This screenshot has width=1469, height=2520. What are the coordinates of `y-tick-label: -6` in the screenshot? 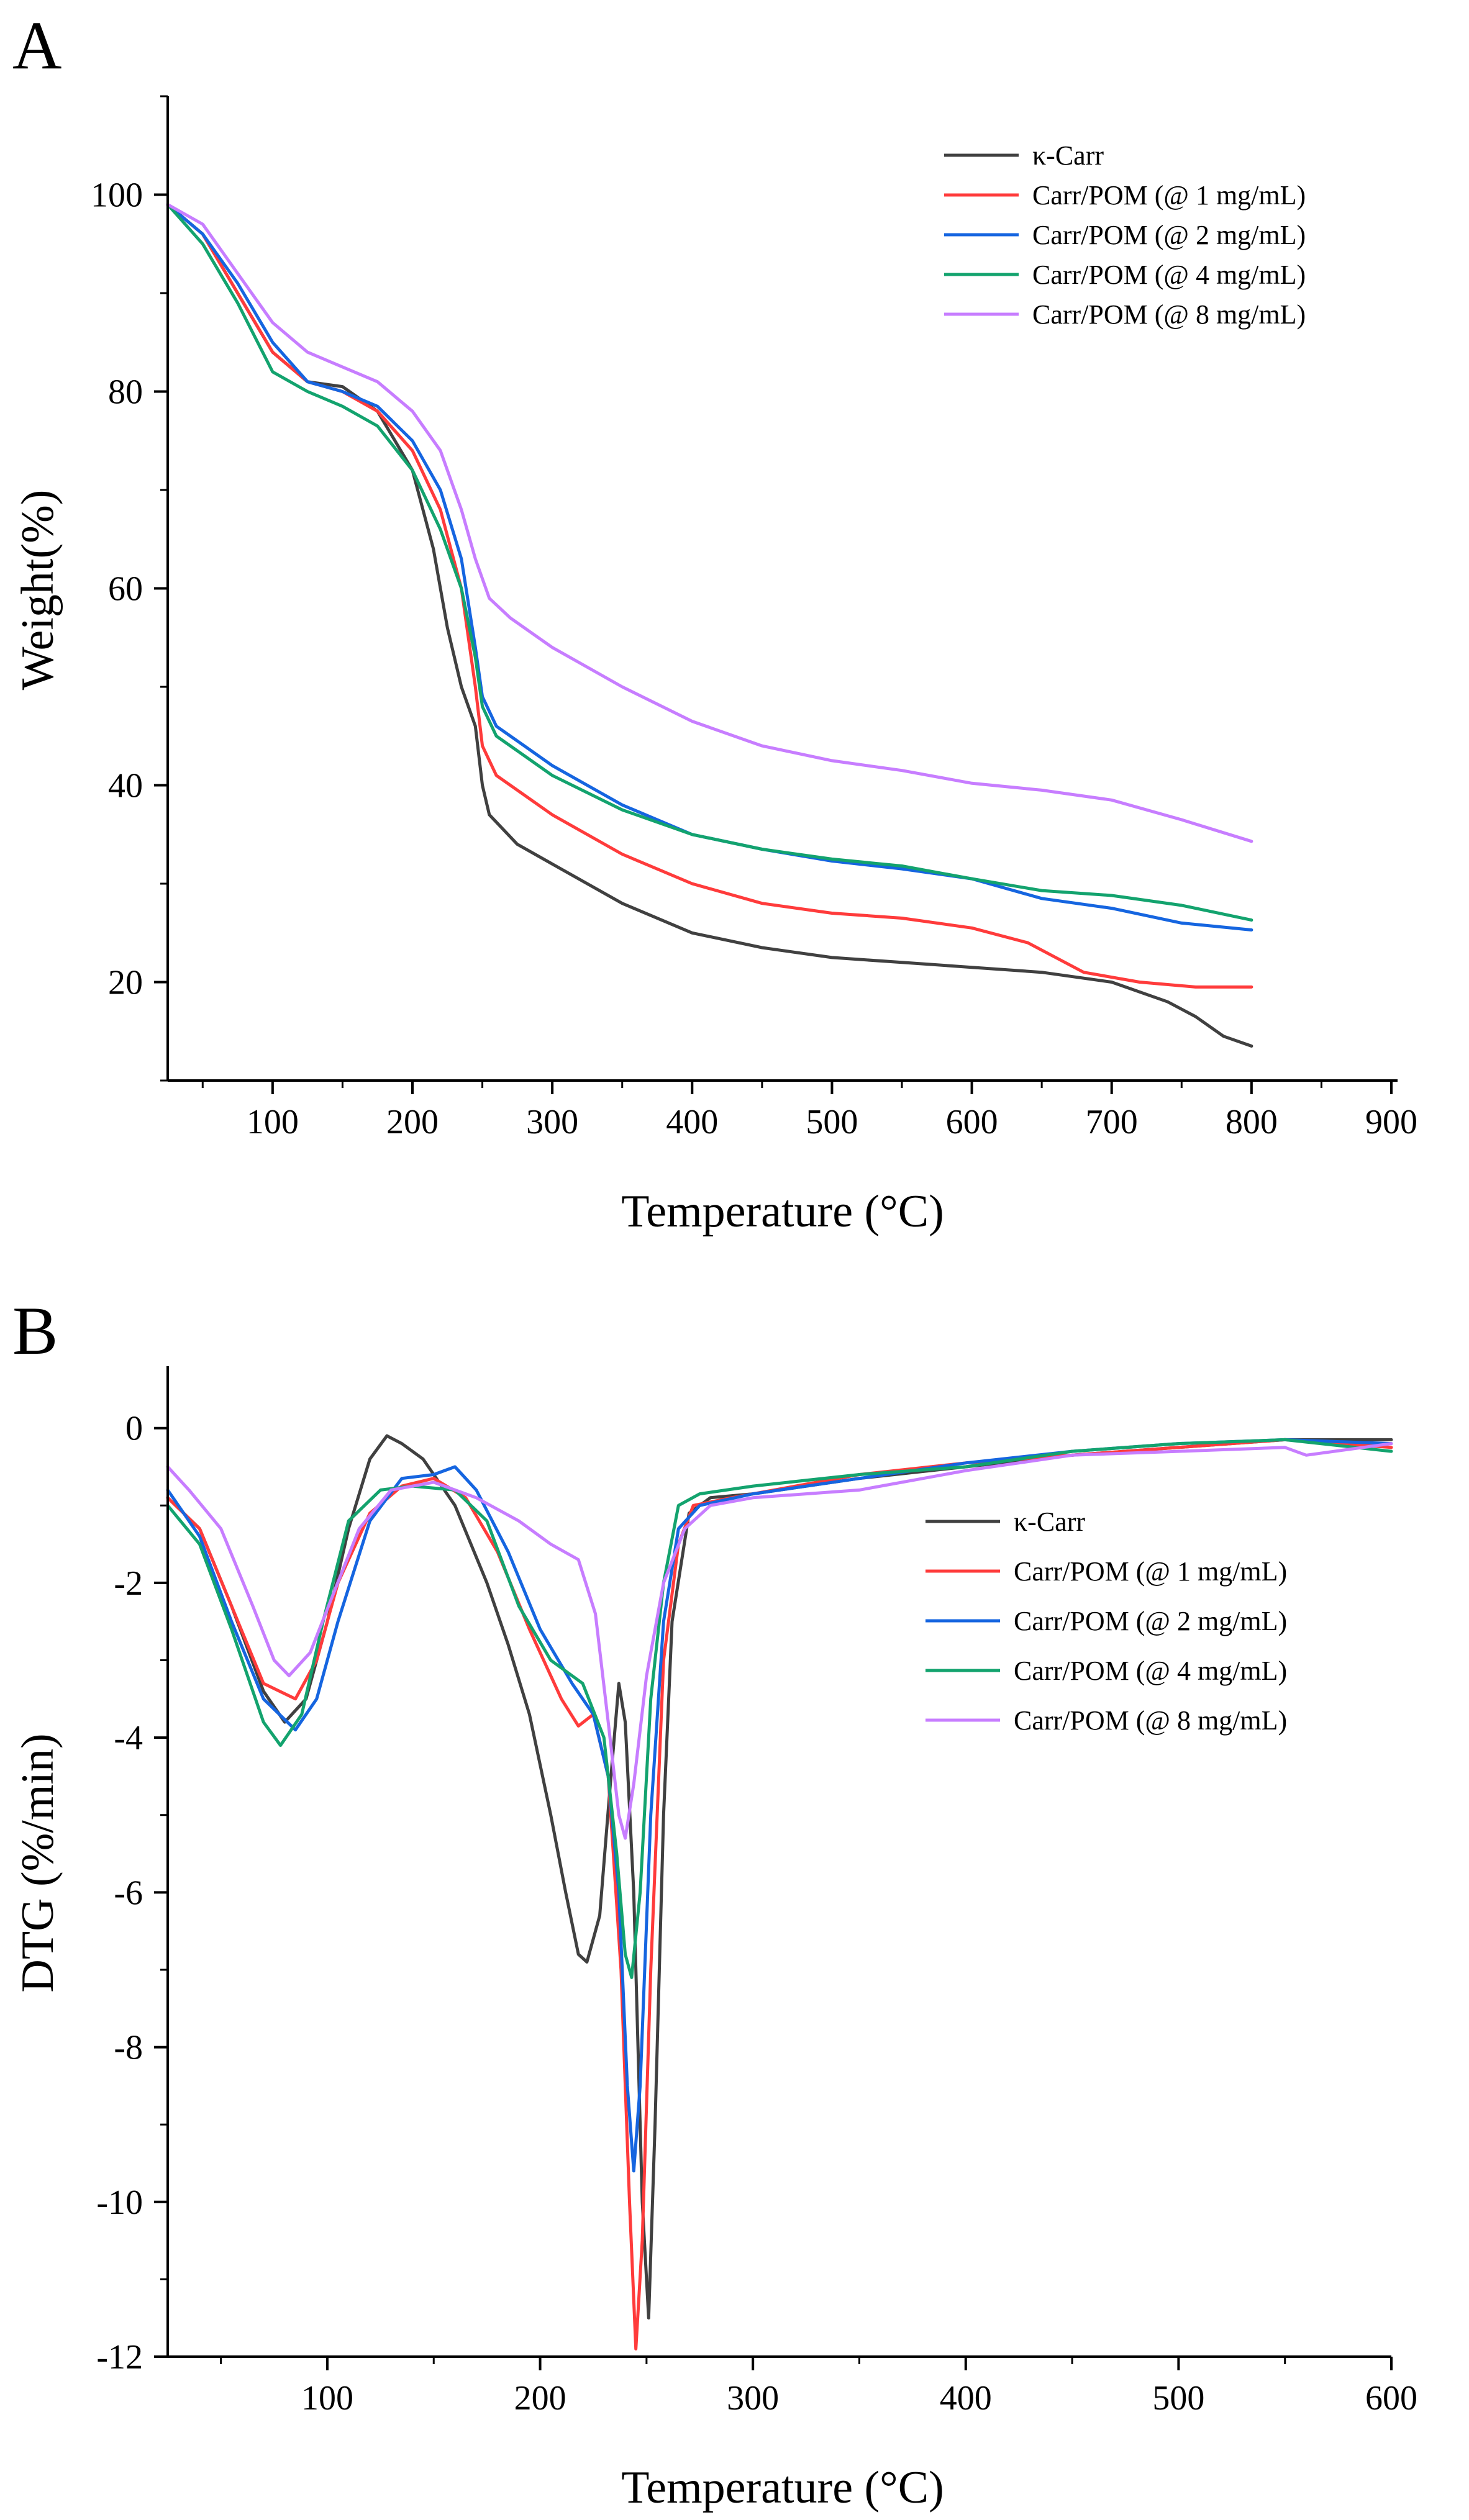 It's located at (128, 1893).